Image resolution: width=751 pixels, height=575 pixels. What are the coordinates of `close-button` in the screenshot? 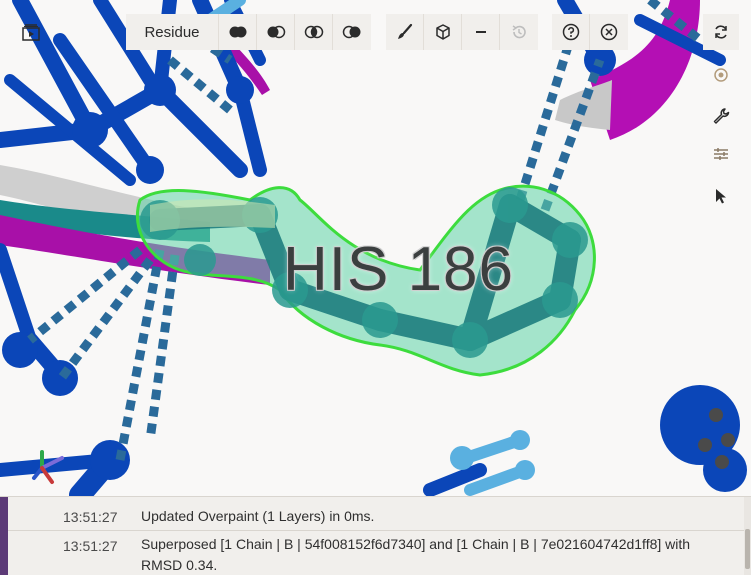 It's located at (609, 32).